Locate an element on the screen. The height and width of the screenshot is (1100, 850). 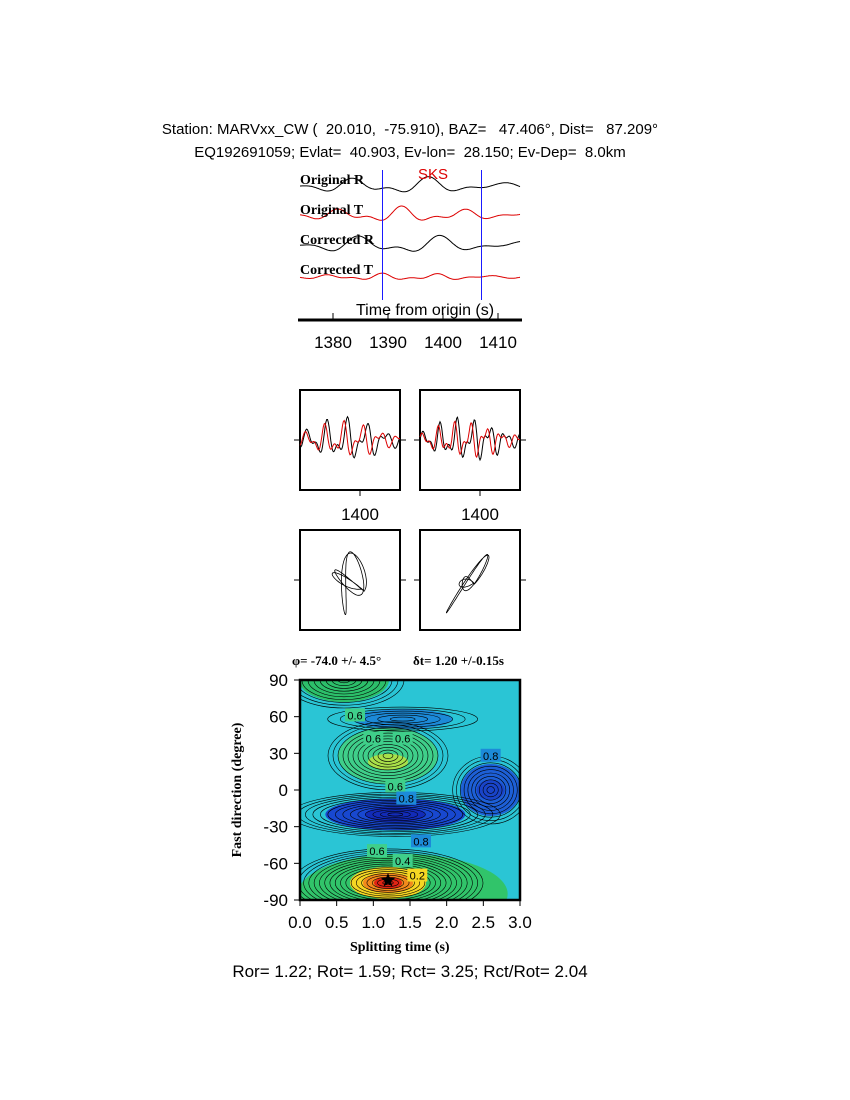
contour-label-1: 0.6 is located at coordinates (373, 740).